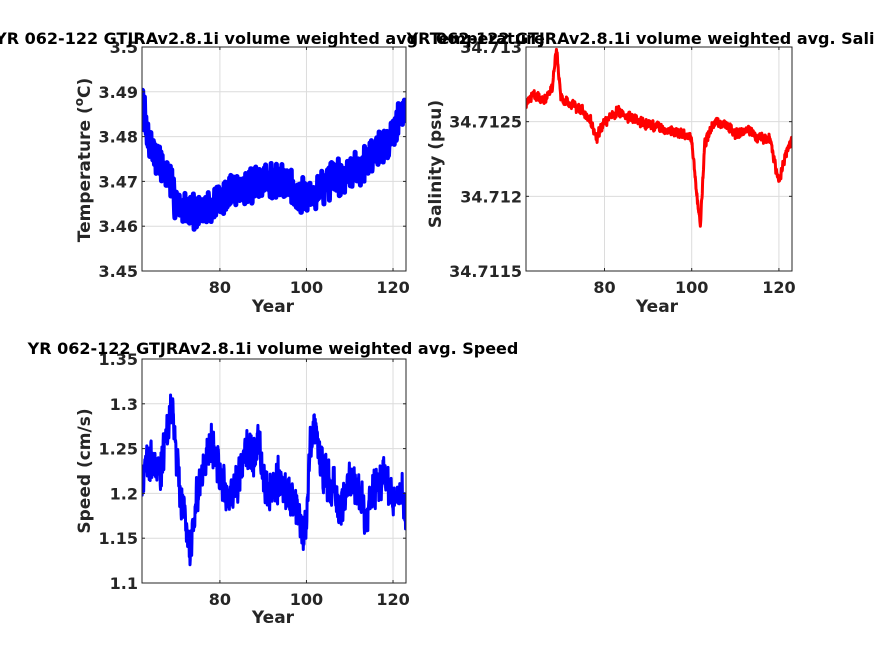 The width and height of the screenshot is (875, 656). What do you see at coordinates (274, 480) in the screenshot?
I see `speed-series-line` at bounding box center [274, 480].